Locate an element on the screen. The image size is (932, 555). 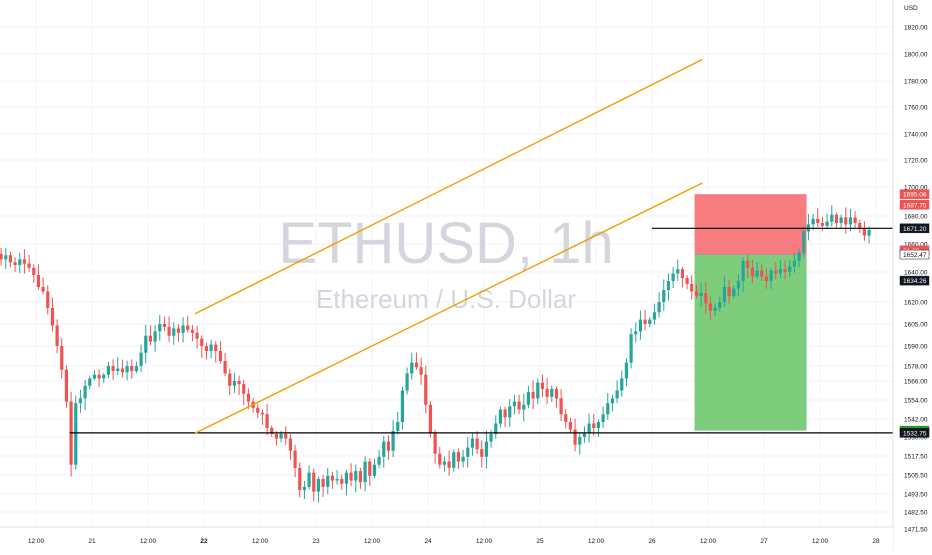
price-label-badge: 1532.75 is located at coordinates (914, 433).